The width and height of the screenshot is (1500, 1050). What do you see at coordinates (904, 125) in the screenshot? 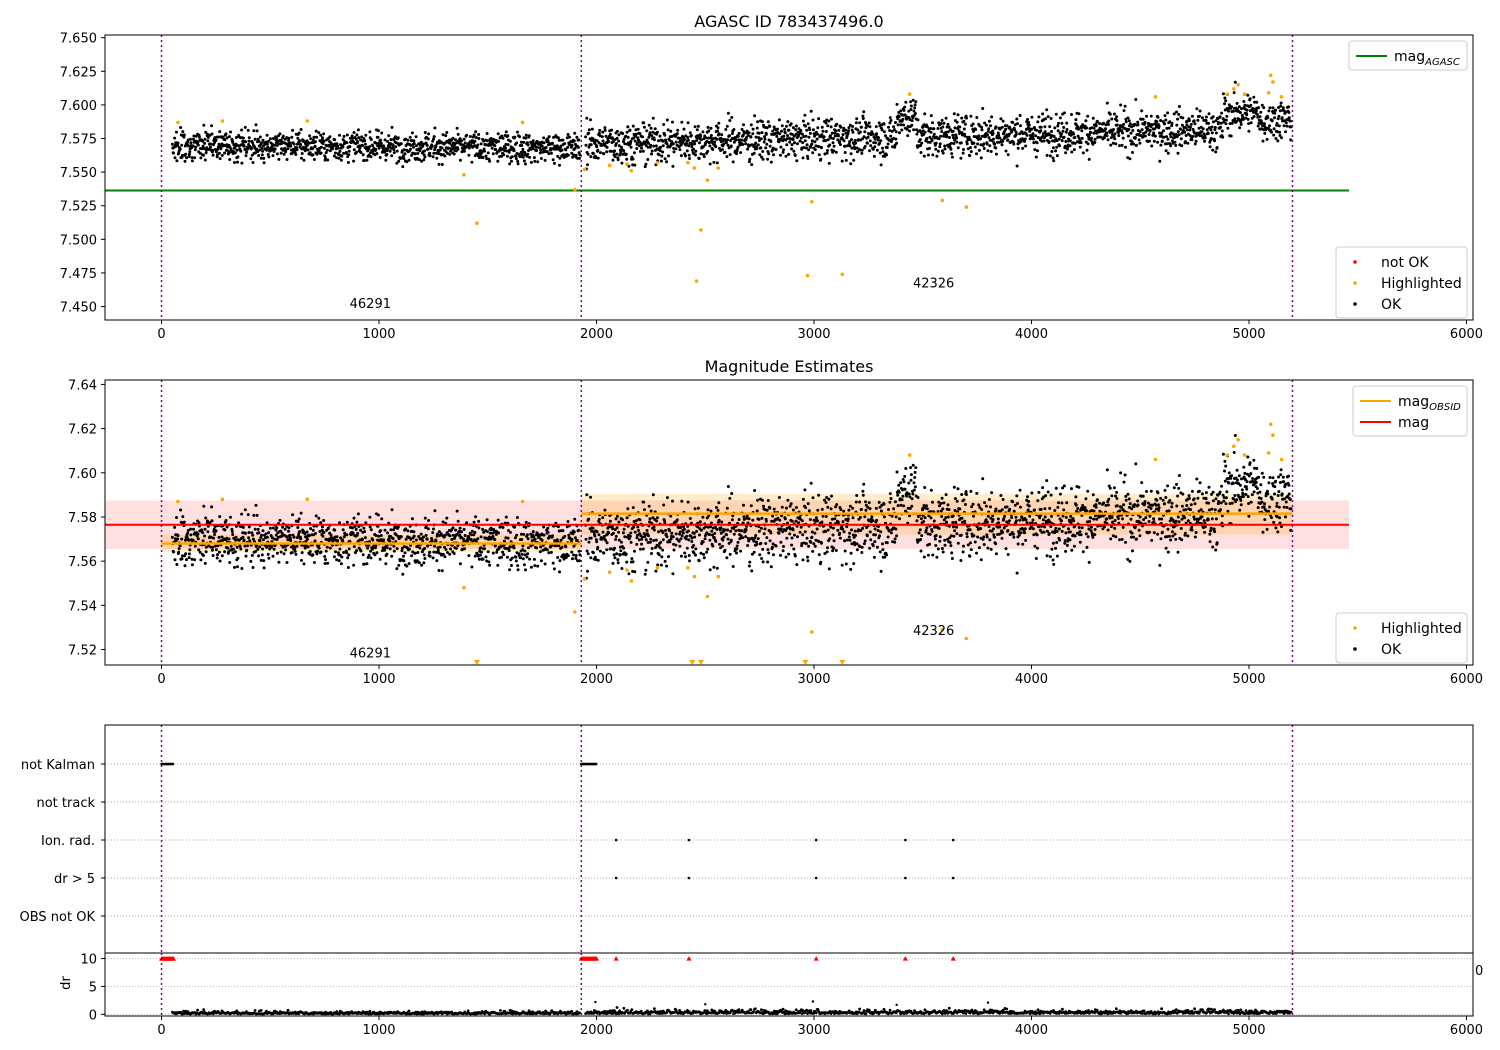
I see `ok-points-p1-point-1963` at bounding box center [904, 125].